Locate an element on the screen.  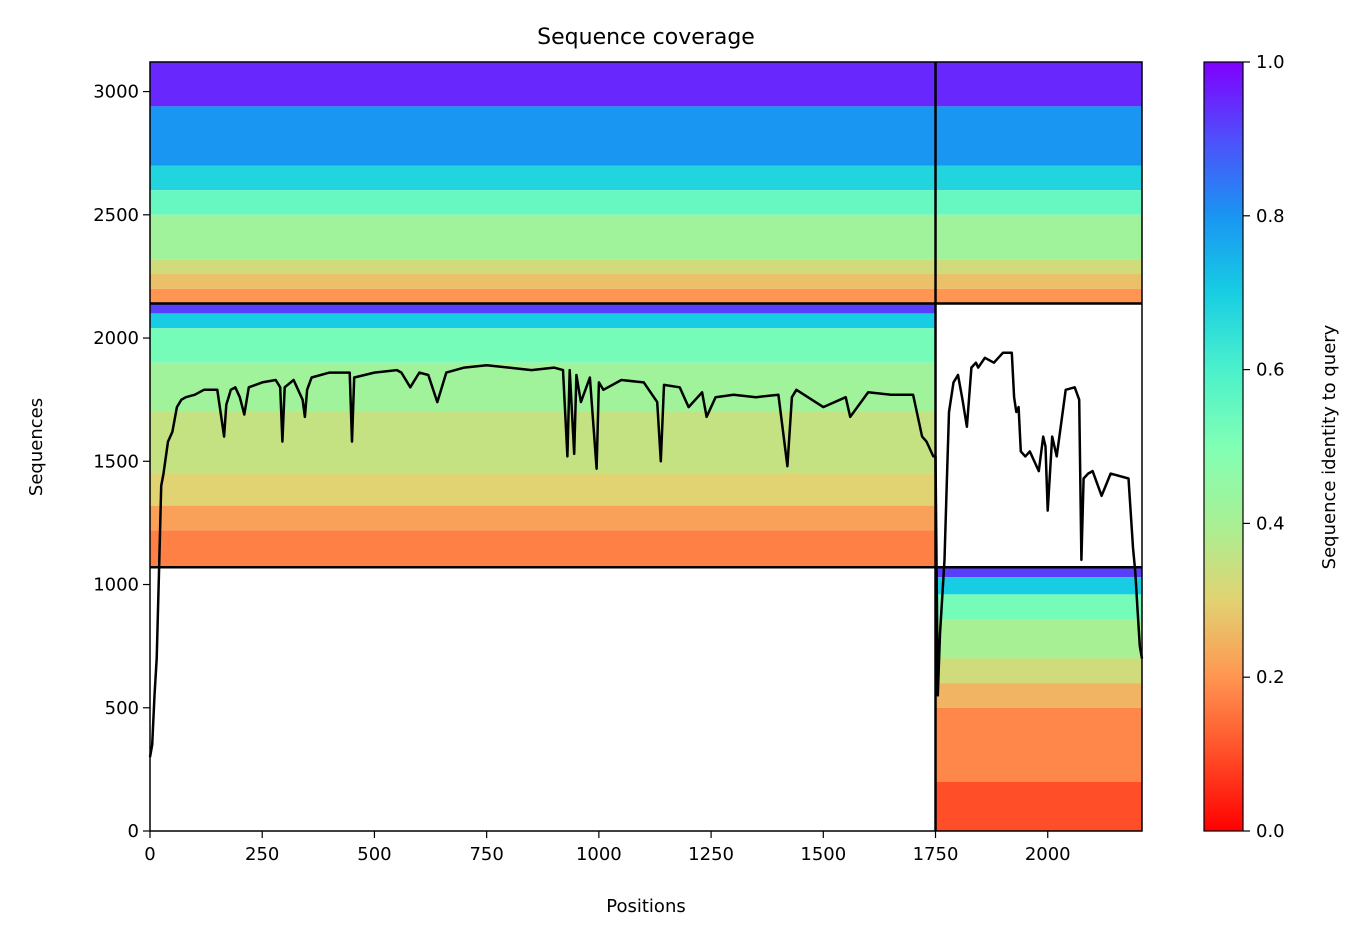
y-tick-label: 2500 is located at coordinates (116, 215).